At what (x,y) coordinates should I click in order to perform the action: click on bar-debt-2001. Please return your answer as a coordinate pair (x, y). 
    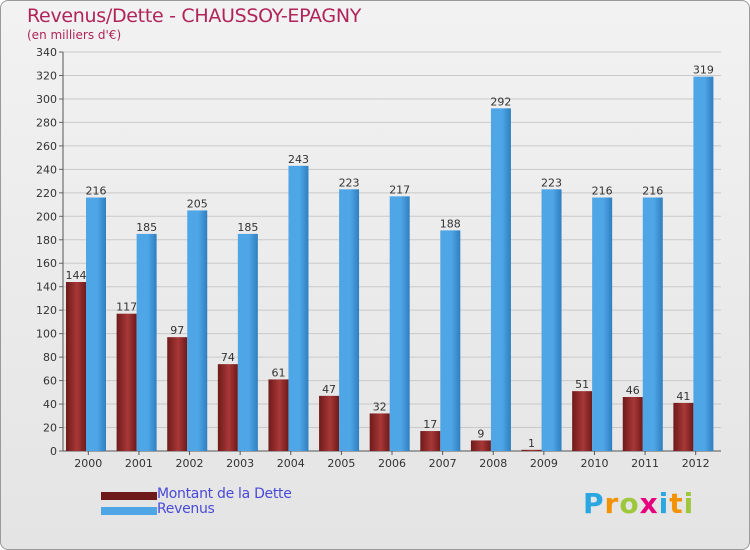
    Looking at the image, I should click on (126, 382).